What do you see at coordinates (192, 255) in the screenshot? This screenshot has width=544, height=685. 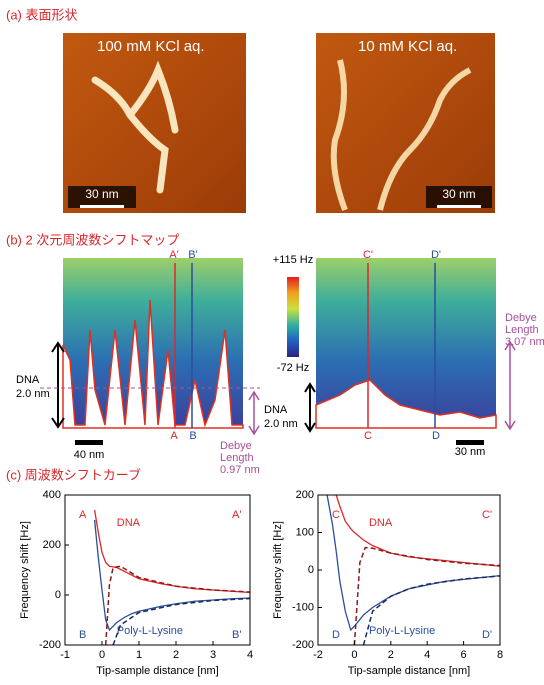 I see `marker-label: B'` at bounding box center [192, 255].